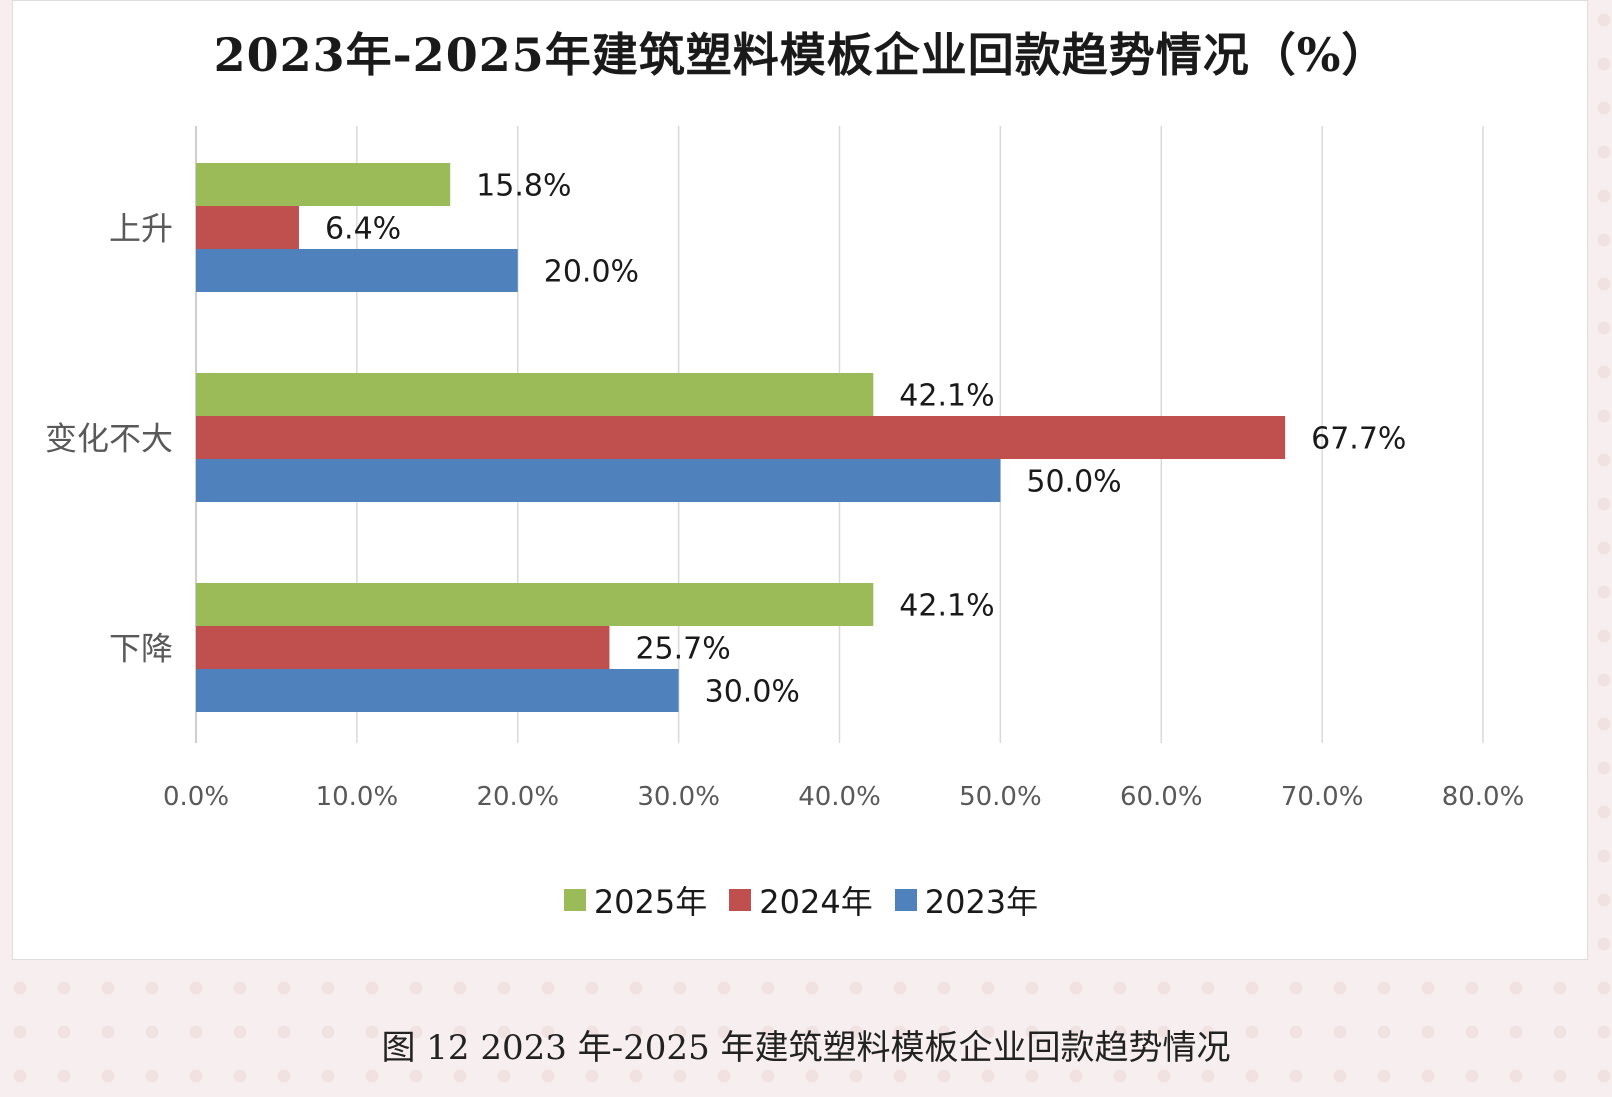  What do you see at coordinates (650, 902) in the screenshot?
I see `legend-label: 2025年` at bounding box center [650, 902].